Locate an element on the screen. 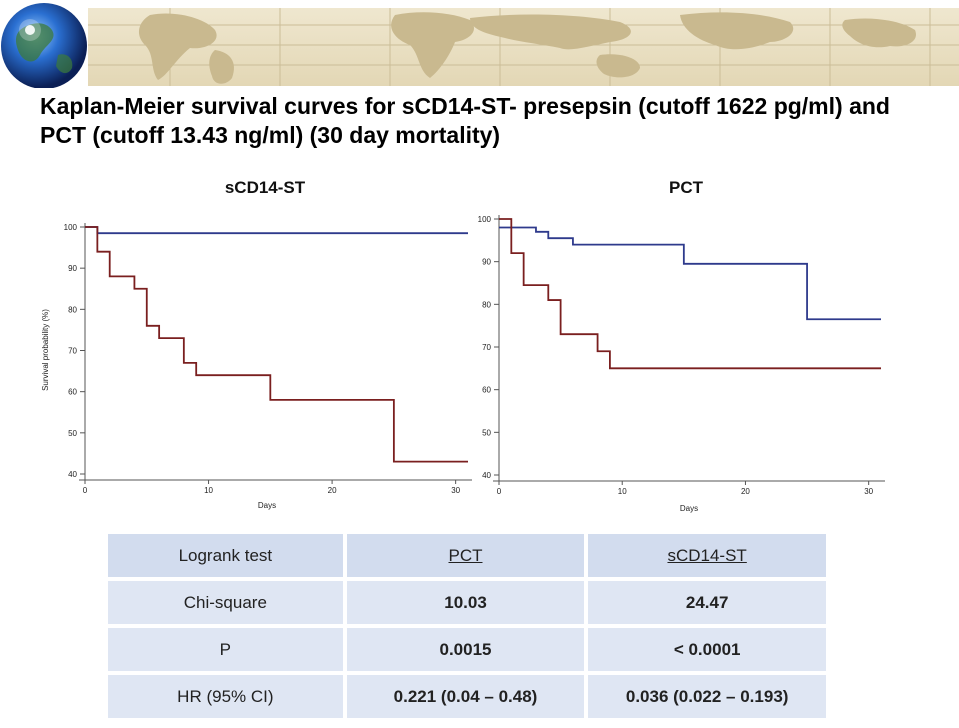  scd14-value: 24.47 is located at coordinates (707, 602).